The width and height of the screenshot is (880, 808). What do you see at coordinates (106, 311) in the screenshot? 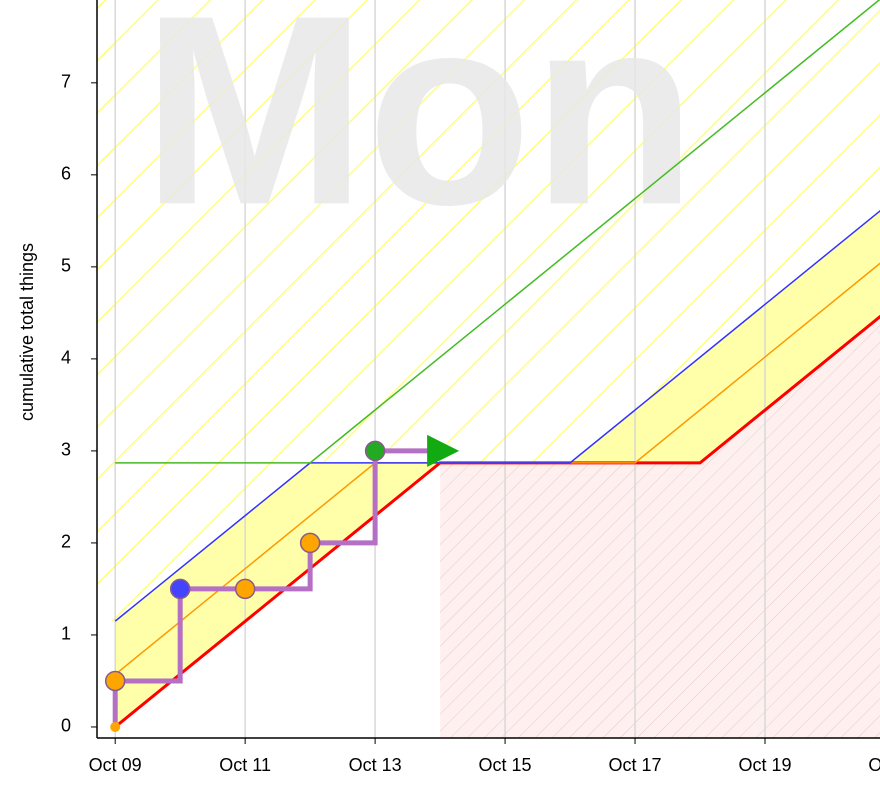
I see `hatch-region` at bounding box center [106, 311].